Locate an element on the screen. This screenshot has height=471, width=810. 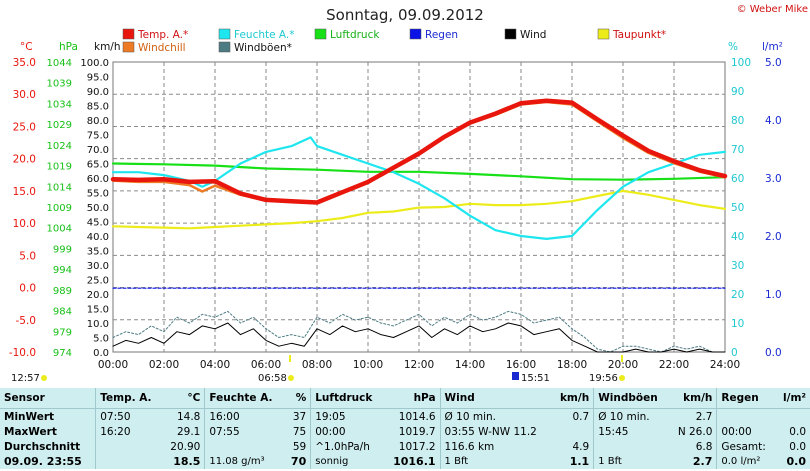
kmh-axis-tick-label: 70.0 is located at coordinates (98, 150).